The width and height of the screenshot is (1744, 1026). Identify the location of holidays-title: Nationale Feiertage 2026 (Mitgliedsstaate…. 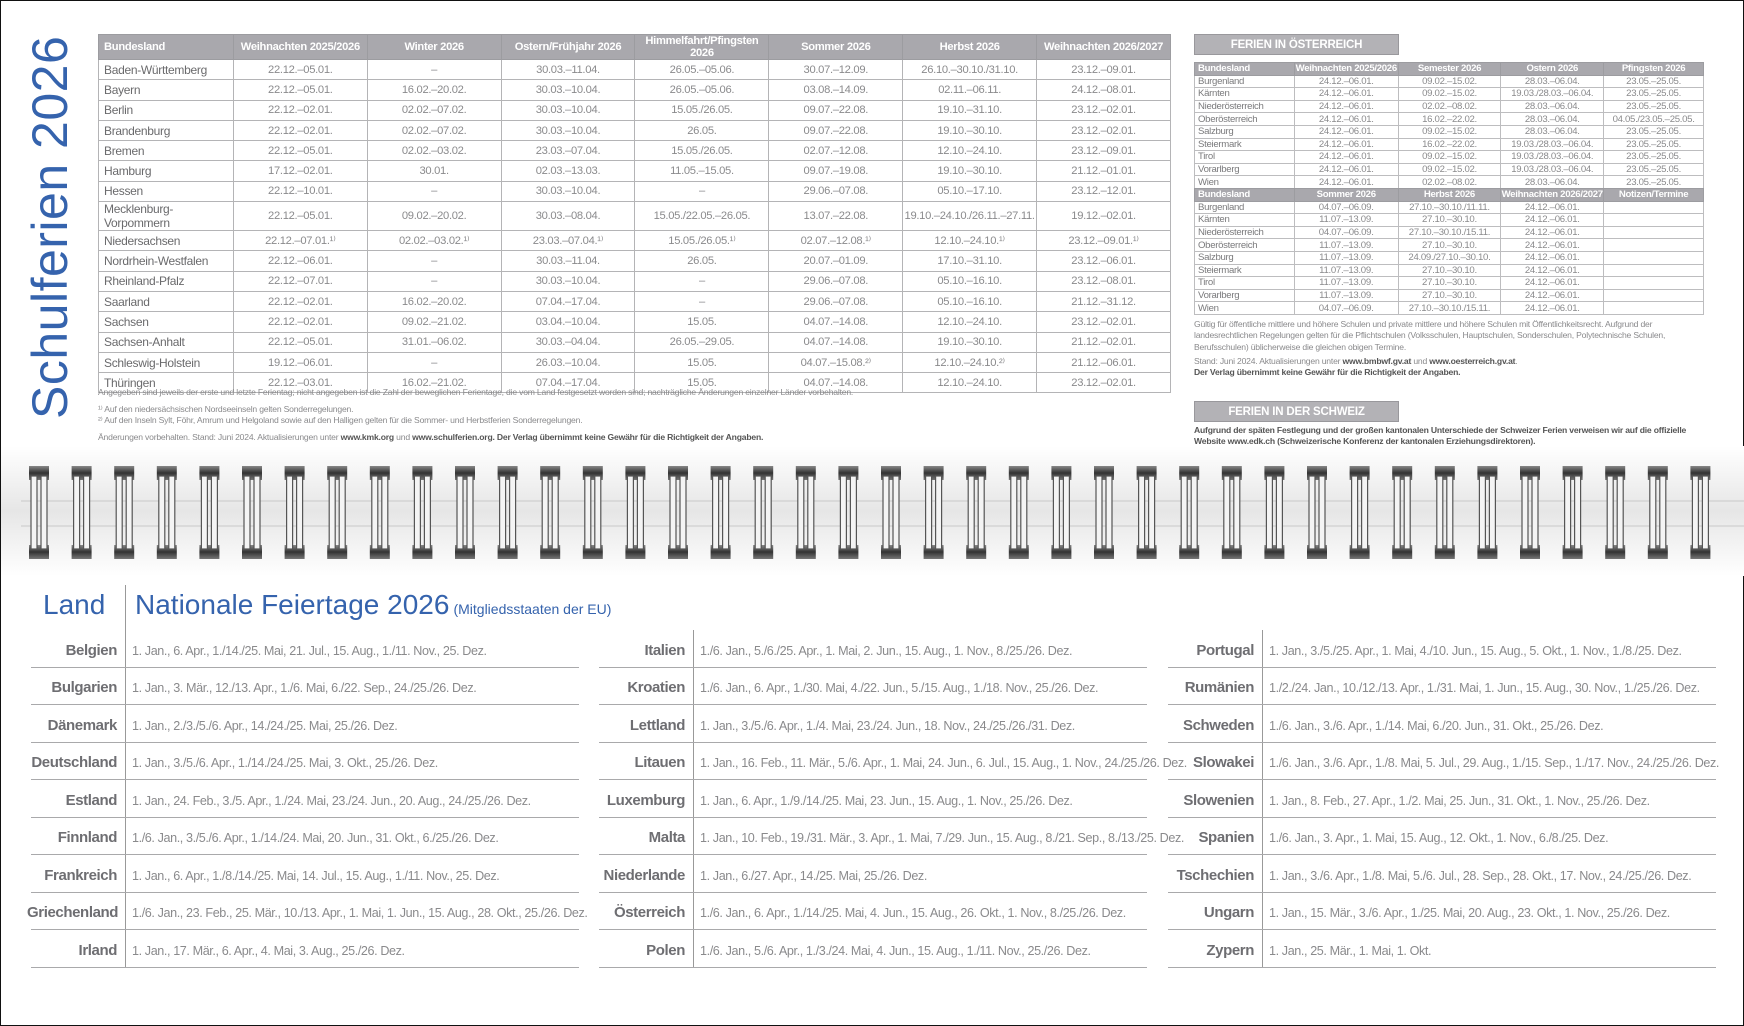
(373, 605).